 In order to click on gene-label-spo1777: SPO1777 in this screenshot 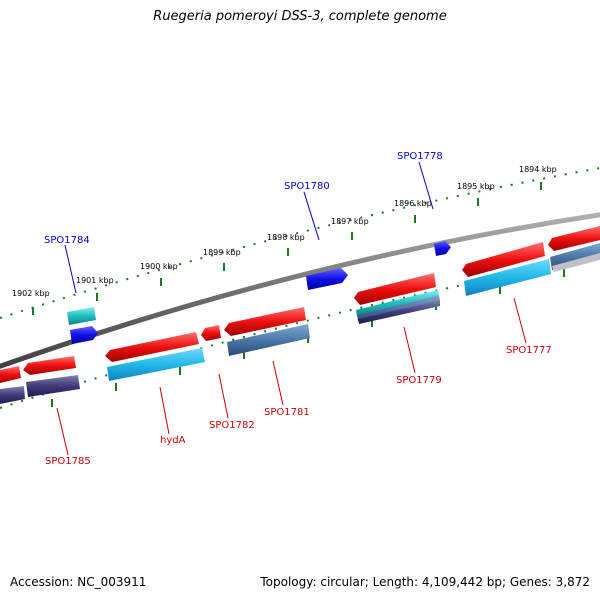, I will do `click(529, 350)`.